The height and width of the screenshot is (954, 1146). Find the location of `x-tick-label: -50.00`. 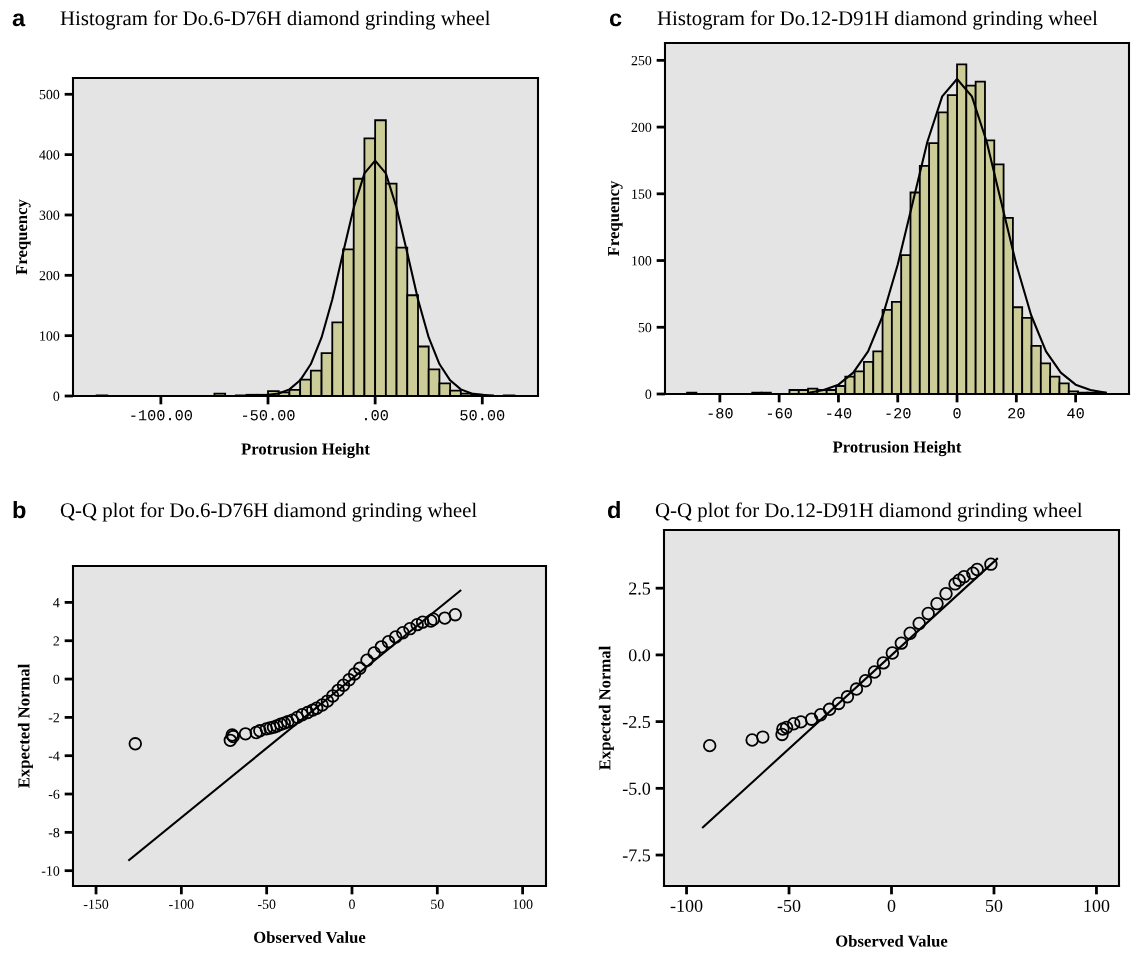

x-tick-label: -50.00 is located at coordinates (268, 415).